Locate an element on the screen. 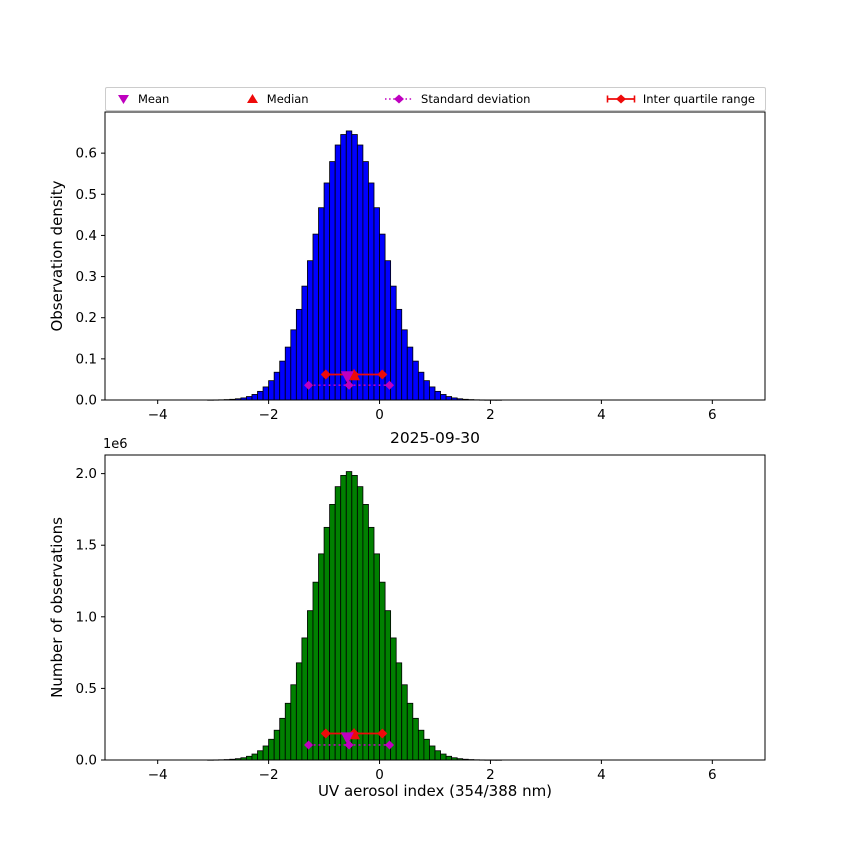 The image size is (850, 850). y-tick-label: 1.5 is located at coordinates (86, 546).